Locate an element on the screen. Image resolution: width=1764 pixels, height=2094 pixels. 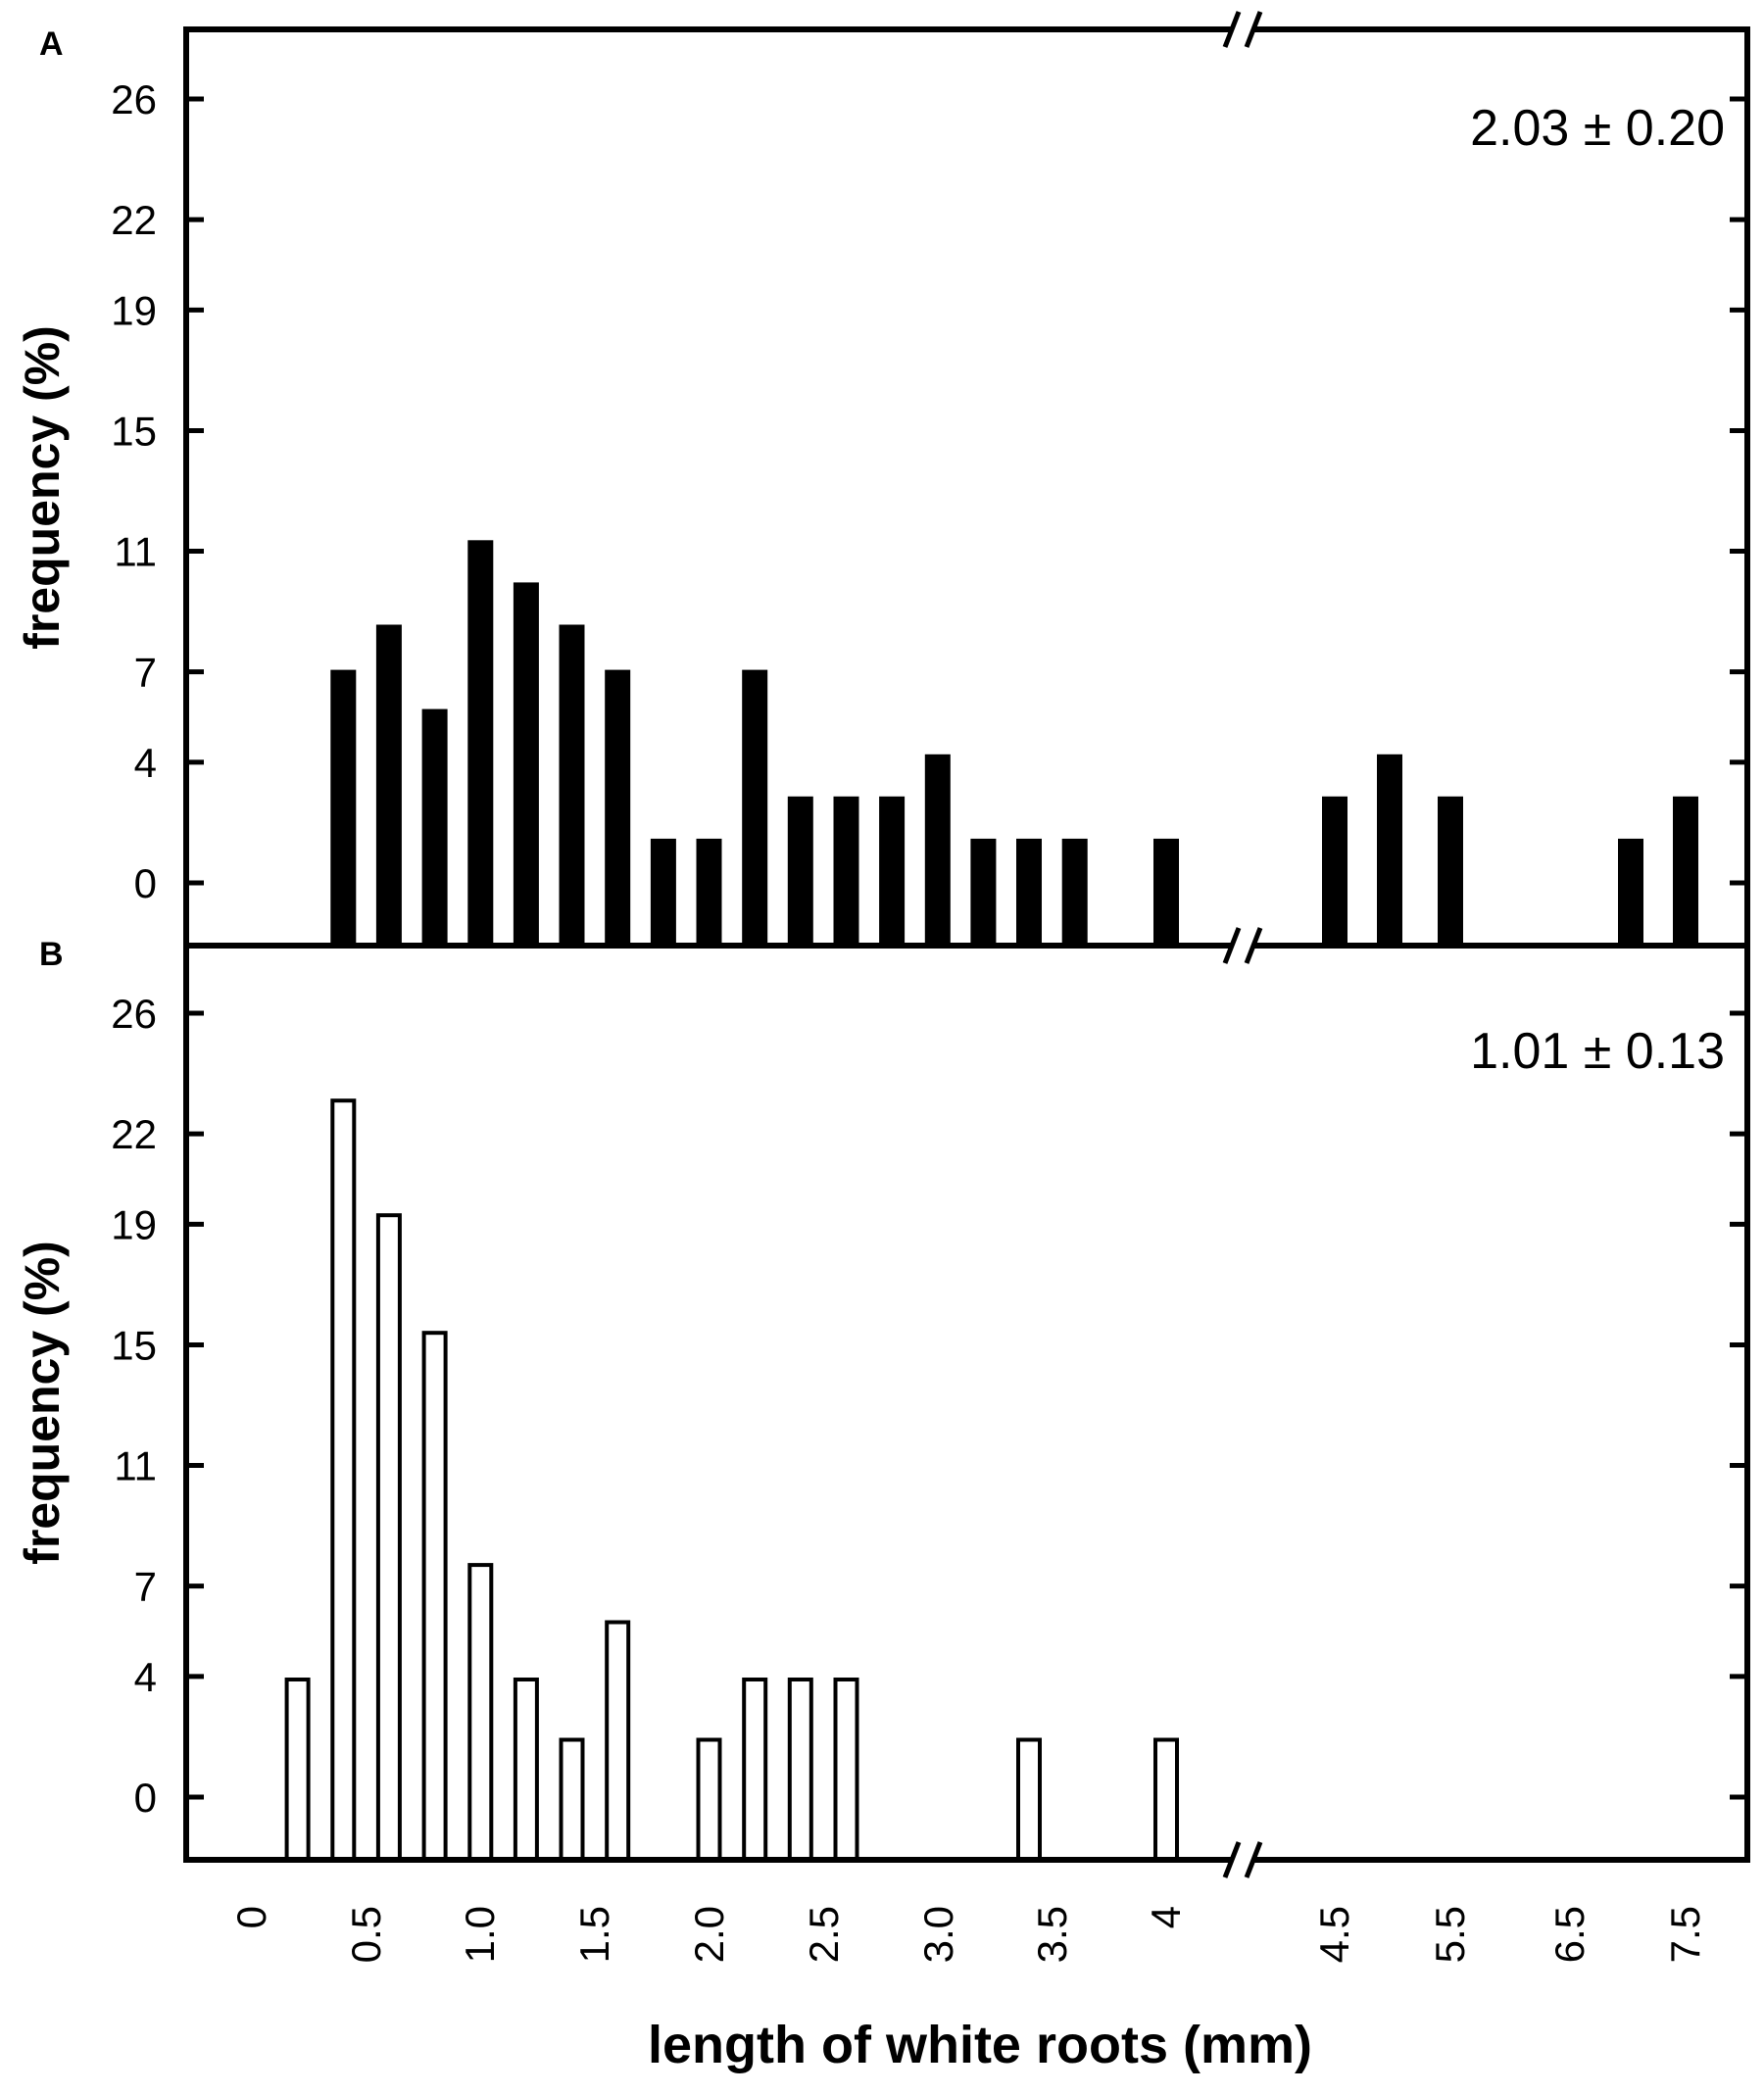
x-tick-label: 4.5 is located at coordinates (1334, 1934).